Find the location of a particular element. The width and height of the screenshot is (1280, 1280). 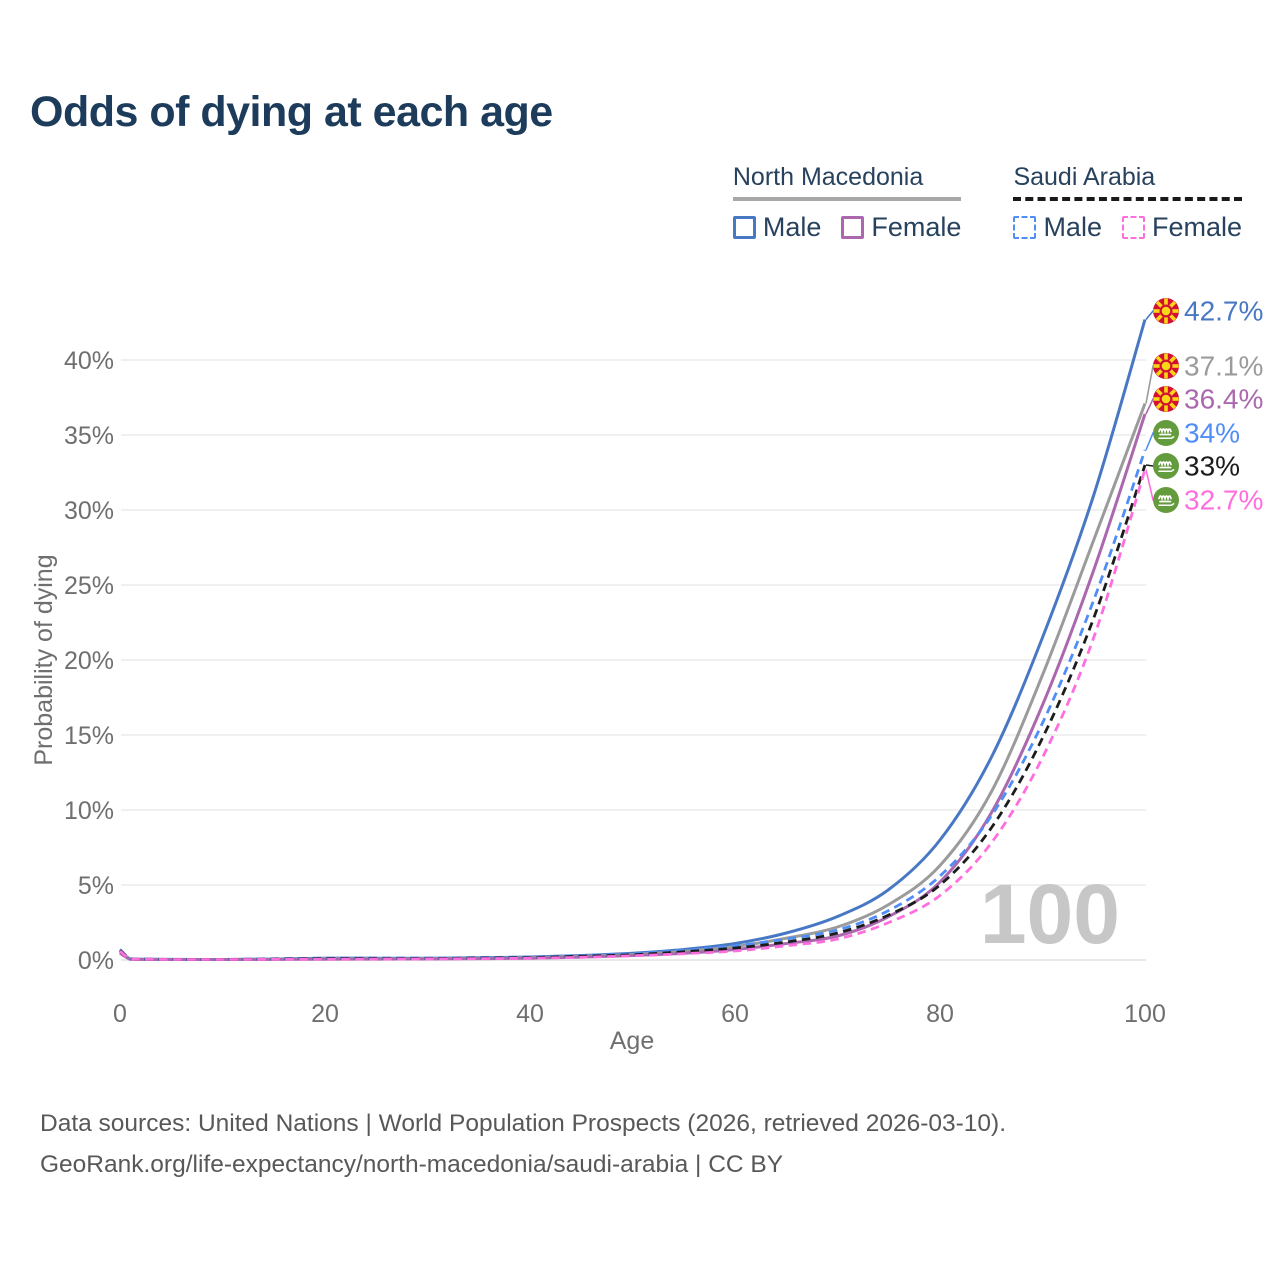

legend-item-sa-male: Male is located at coordinates (1057, 227).